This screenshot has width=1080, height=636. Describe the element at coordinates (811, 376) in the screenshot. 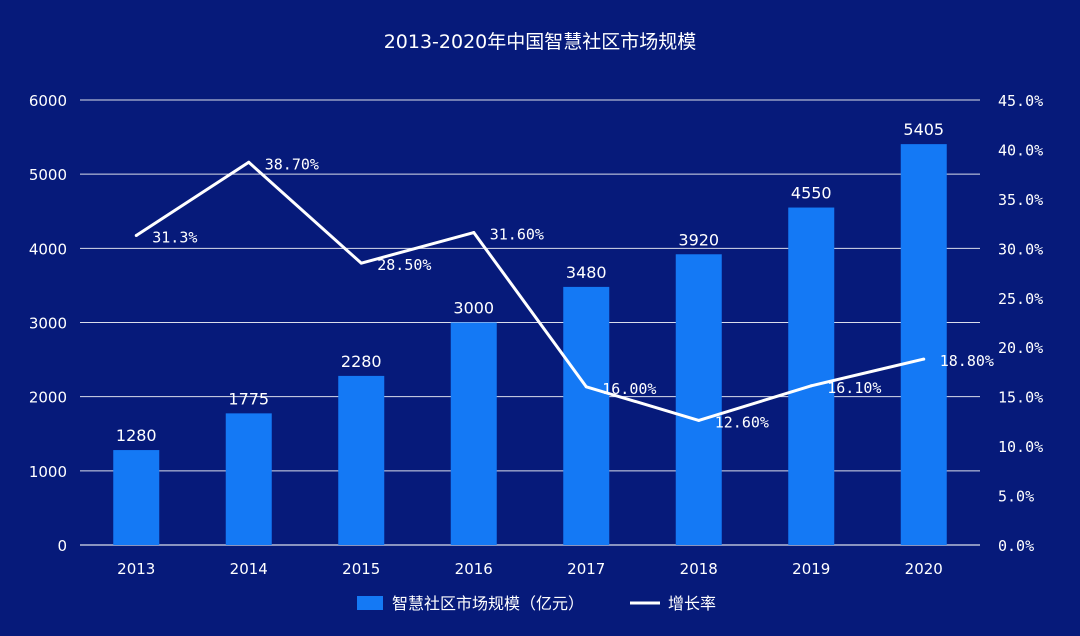

I see `bar-2019` at that location.